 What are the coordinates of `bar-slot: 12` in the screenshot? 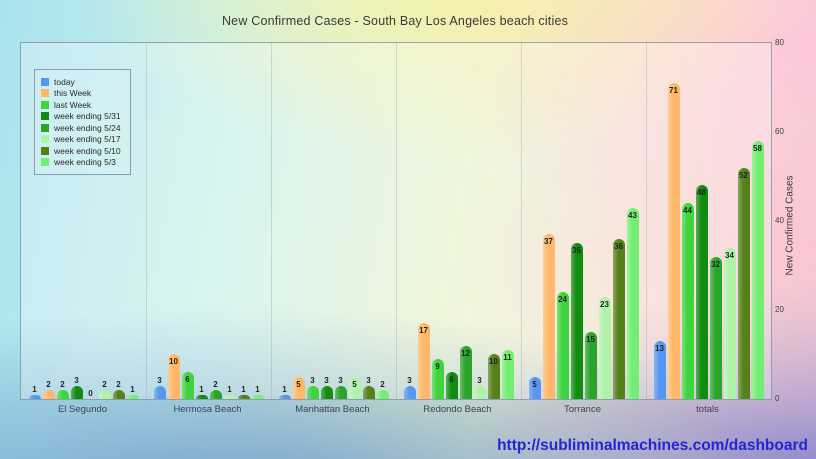 It's located at (465, 221).